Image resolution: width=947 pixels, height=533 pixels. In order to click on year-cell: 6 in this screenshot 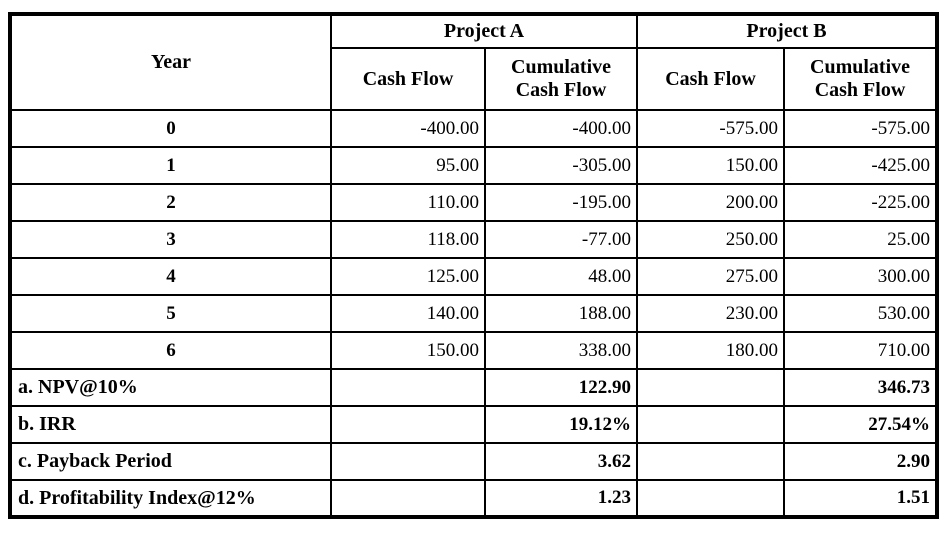, I will do `click(170, 350)`.